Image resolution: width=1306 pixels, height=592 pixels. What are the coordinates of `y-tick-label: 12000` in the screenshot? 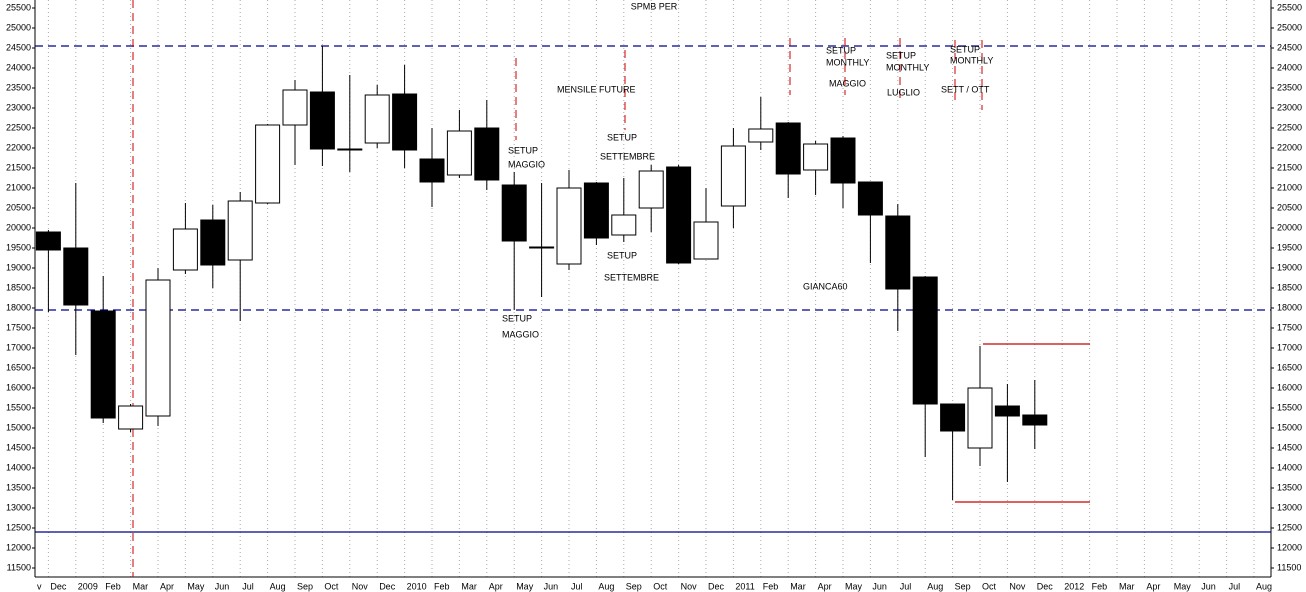 It's located at (18, 547).